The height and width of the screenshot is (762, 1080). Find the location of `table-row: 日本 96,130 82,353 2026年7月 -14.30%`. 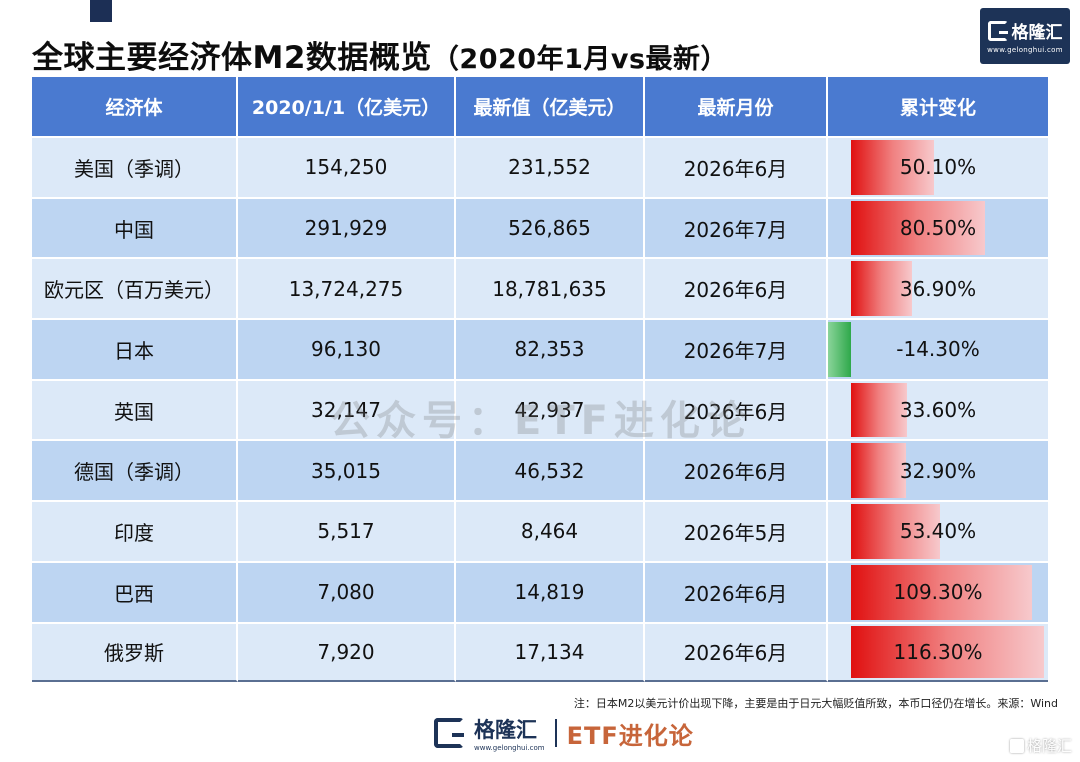

table-row: 日本 96,130 82,353 2026年7月 -14.30% is located at coordinates (540, 348).